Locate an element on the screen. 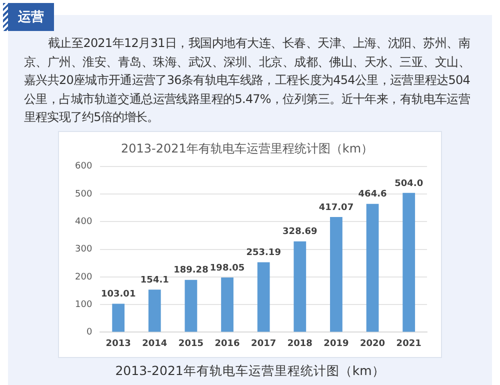  x-tick-label: 2020 is located at coordinates (373, 343).